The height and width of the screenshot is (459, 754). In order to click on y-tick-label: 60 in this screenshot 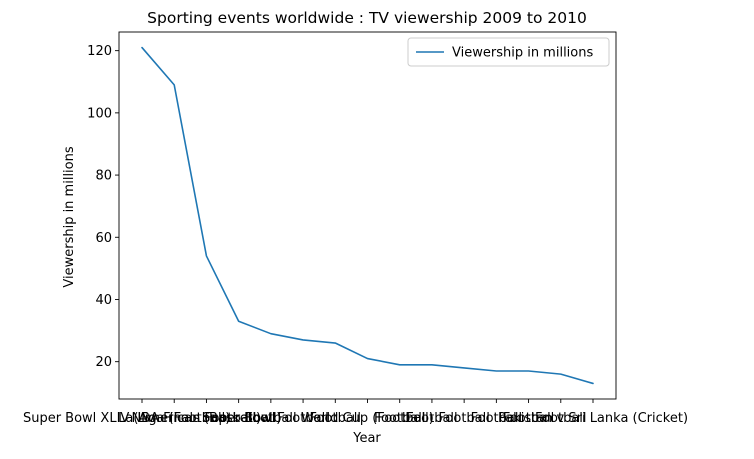, I will do `click(103, 238)`.